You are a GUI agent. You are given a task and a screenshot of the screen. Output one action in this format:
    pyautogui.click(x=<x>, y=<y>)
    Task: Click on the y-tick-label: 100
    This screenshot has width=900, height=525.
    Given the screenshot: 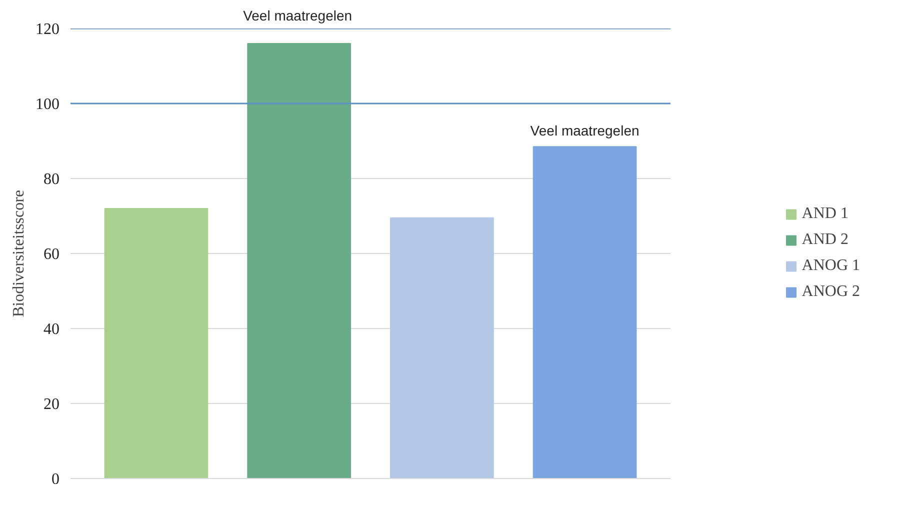 What is the action you would take?
    pyautogui.click(x=48, y=104)
    